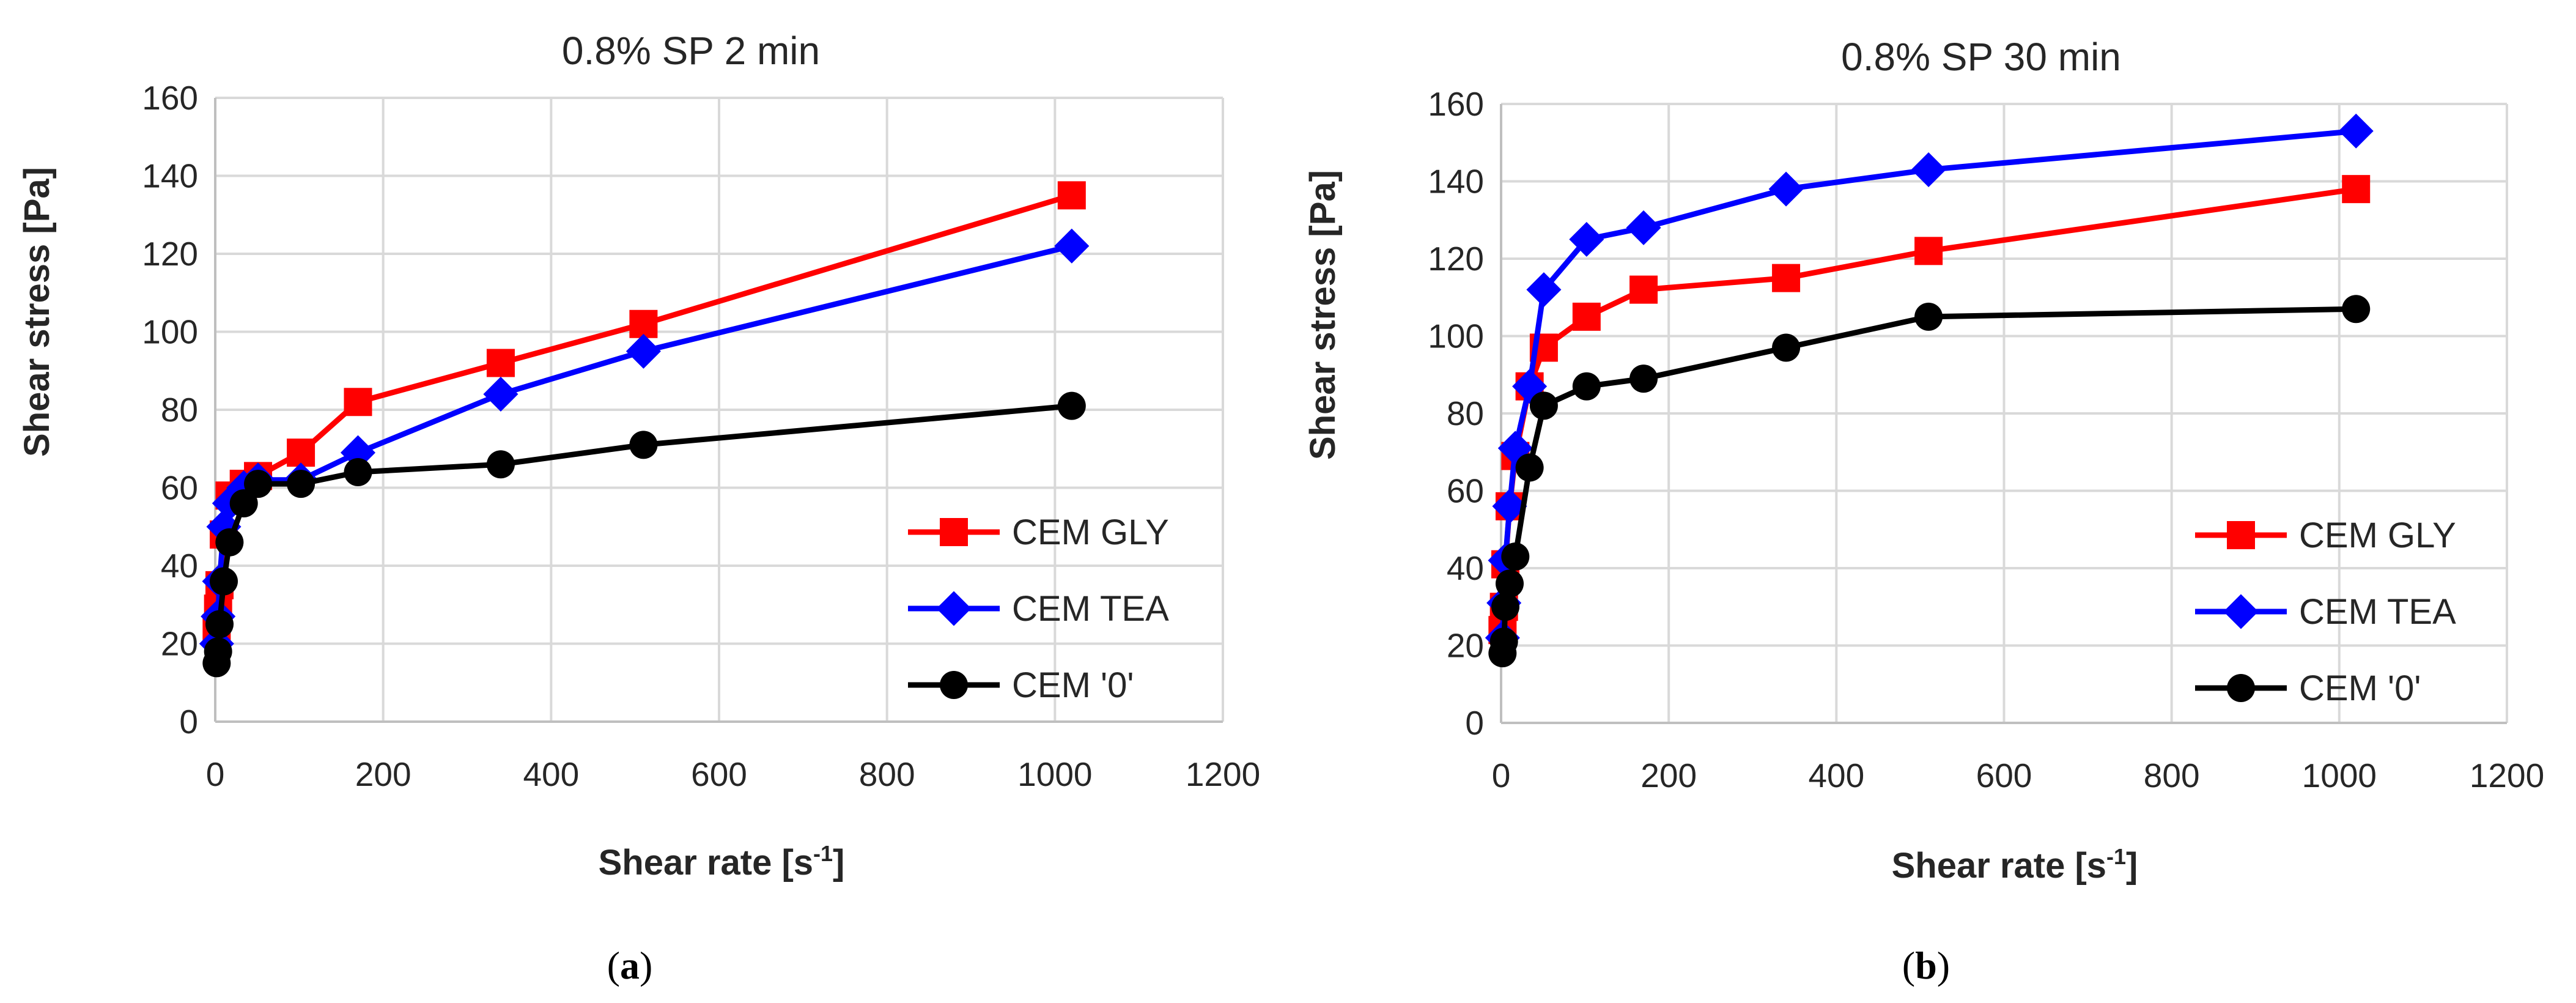 The width and height of the screenshot is (2576, 1003). Describe the element at coordinates (170, 176) in the screenshot. I see `chart-a-y-tick-label: 140` at that location.